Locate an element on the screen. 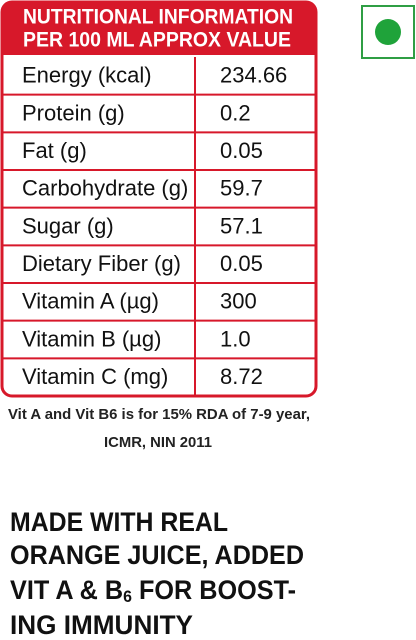  tagline: ING IMMUNITY is located at coordinates (101, 625).